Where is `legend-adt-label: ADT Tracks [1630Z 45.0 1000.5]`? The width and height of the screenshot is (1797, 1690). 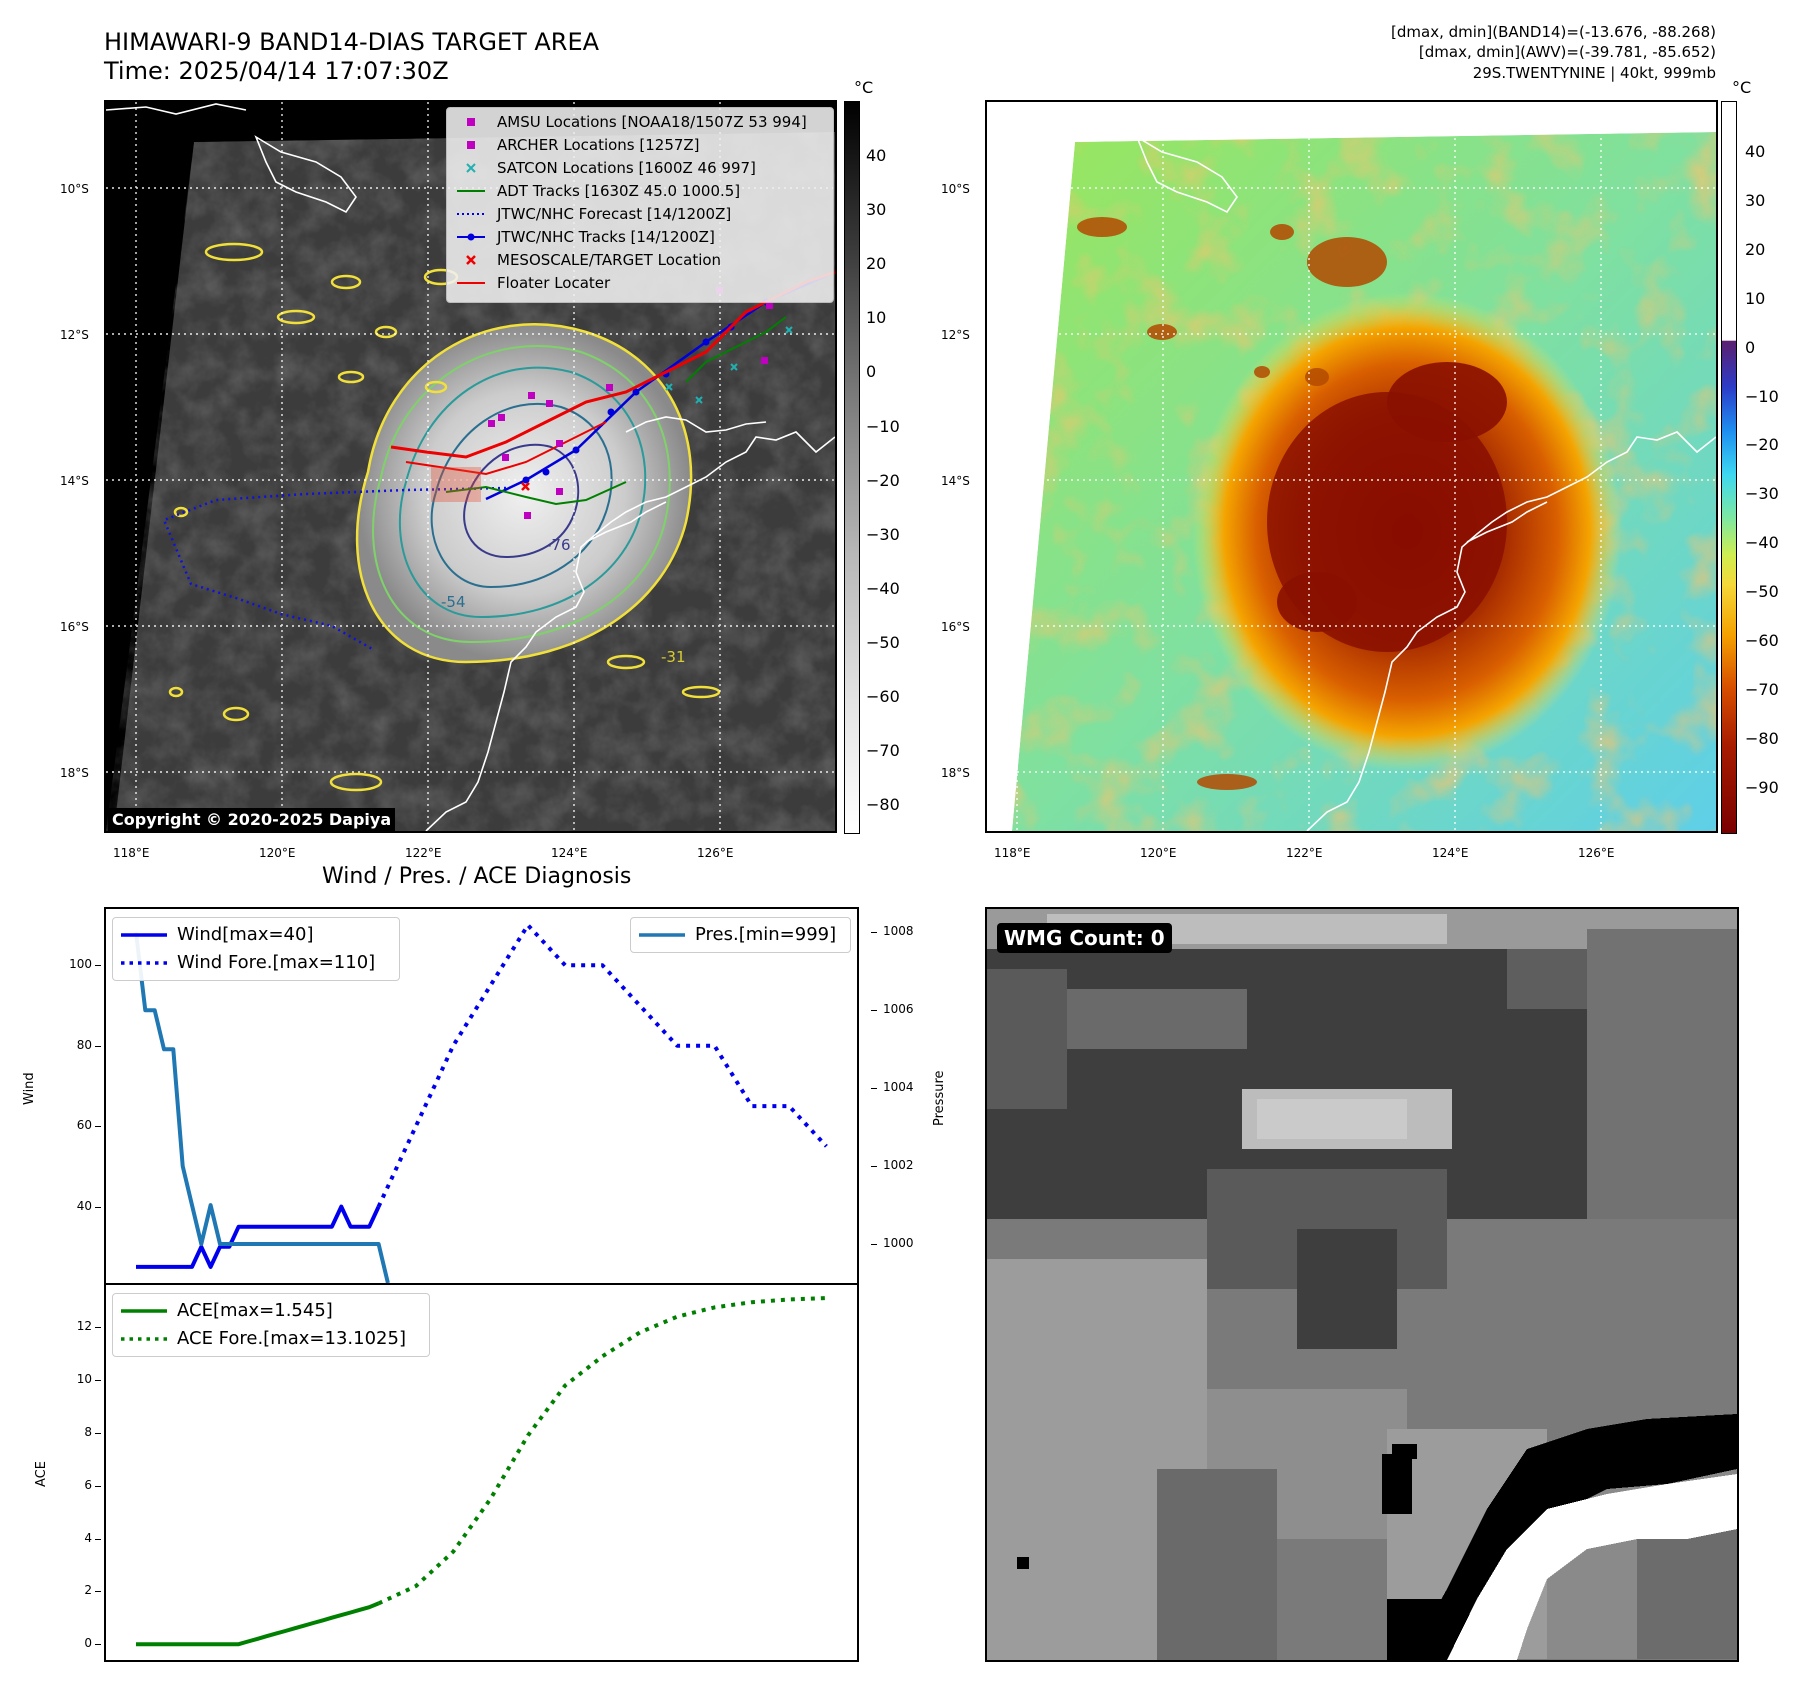 legend-adt-label: ADT Tracks [1630Z 45.0 1000.5] is located at coordinates (619, 191).